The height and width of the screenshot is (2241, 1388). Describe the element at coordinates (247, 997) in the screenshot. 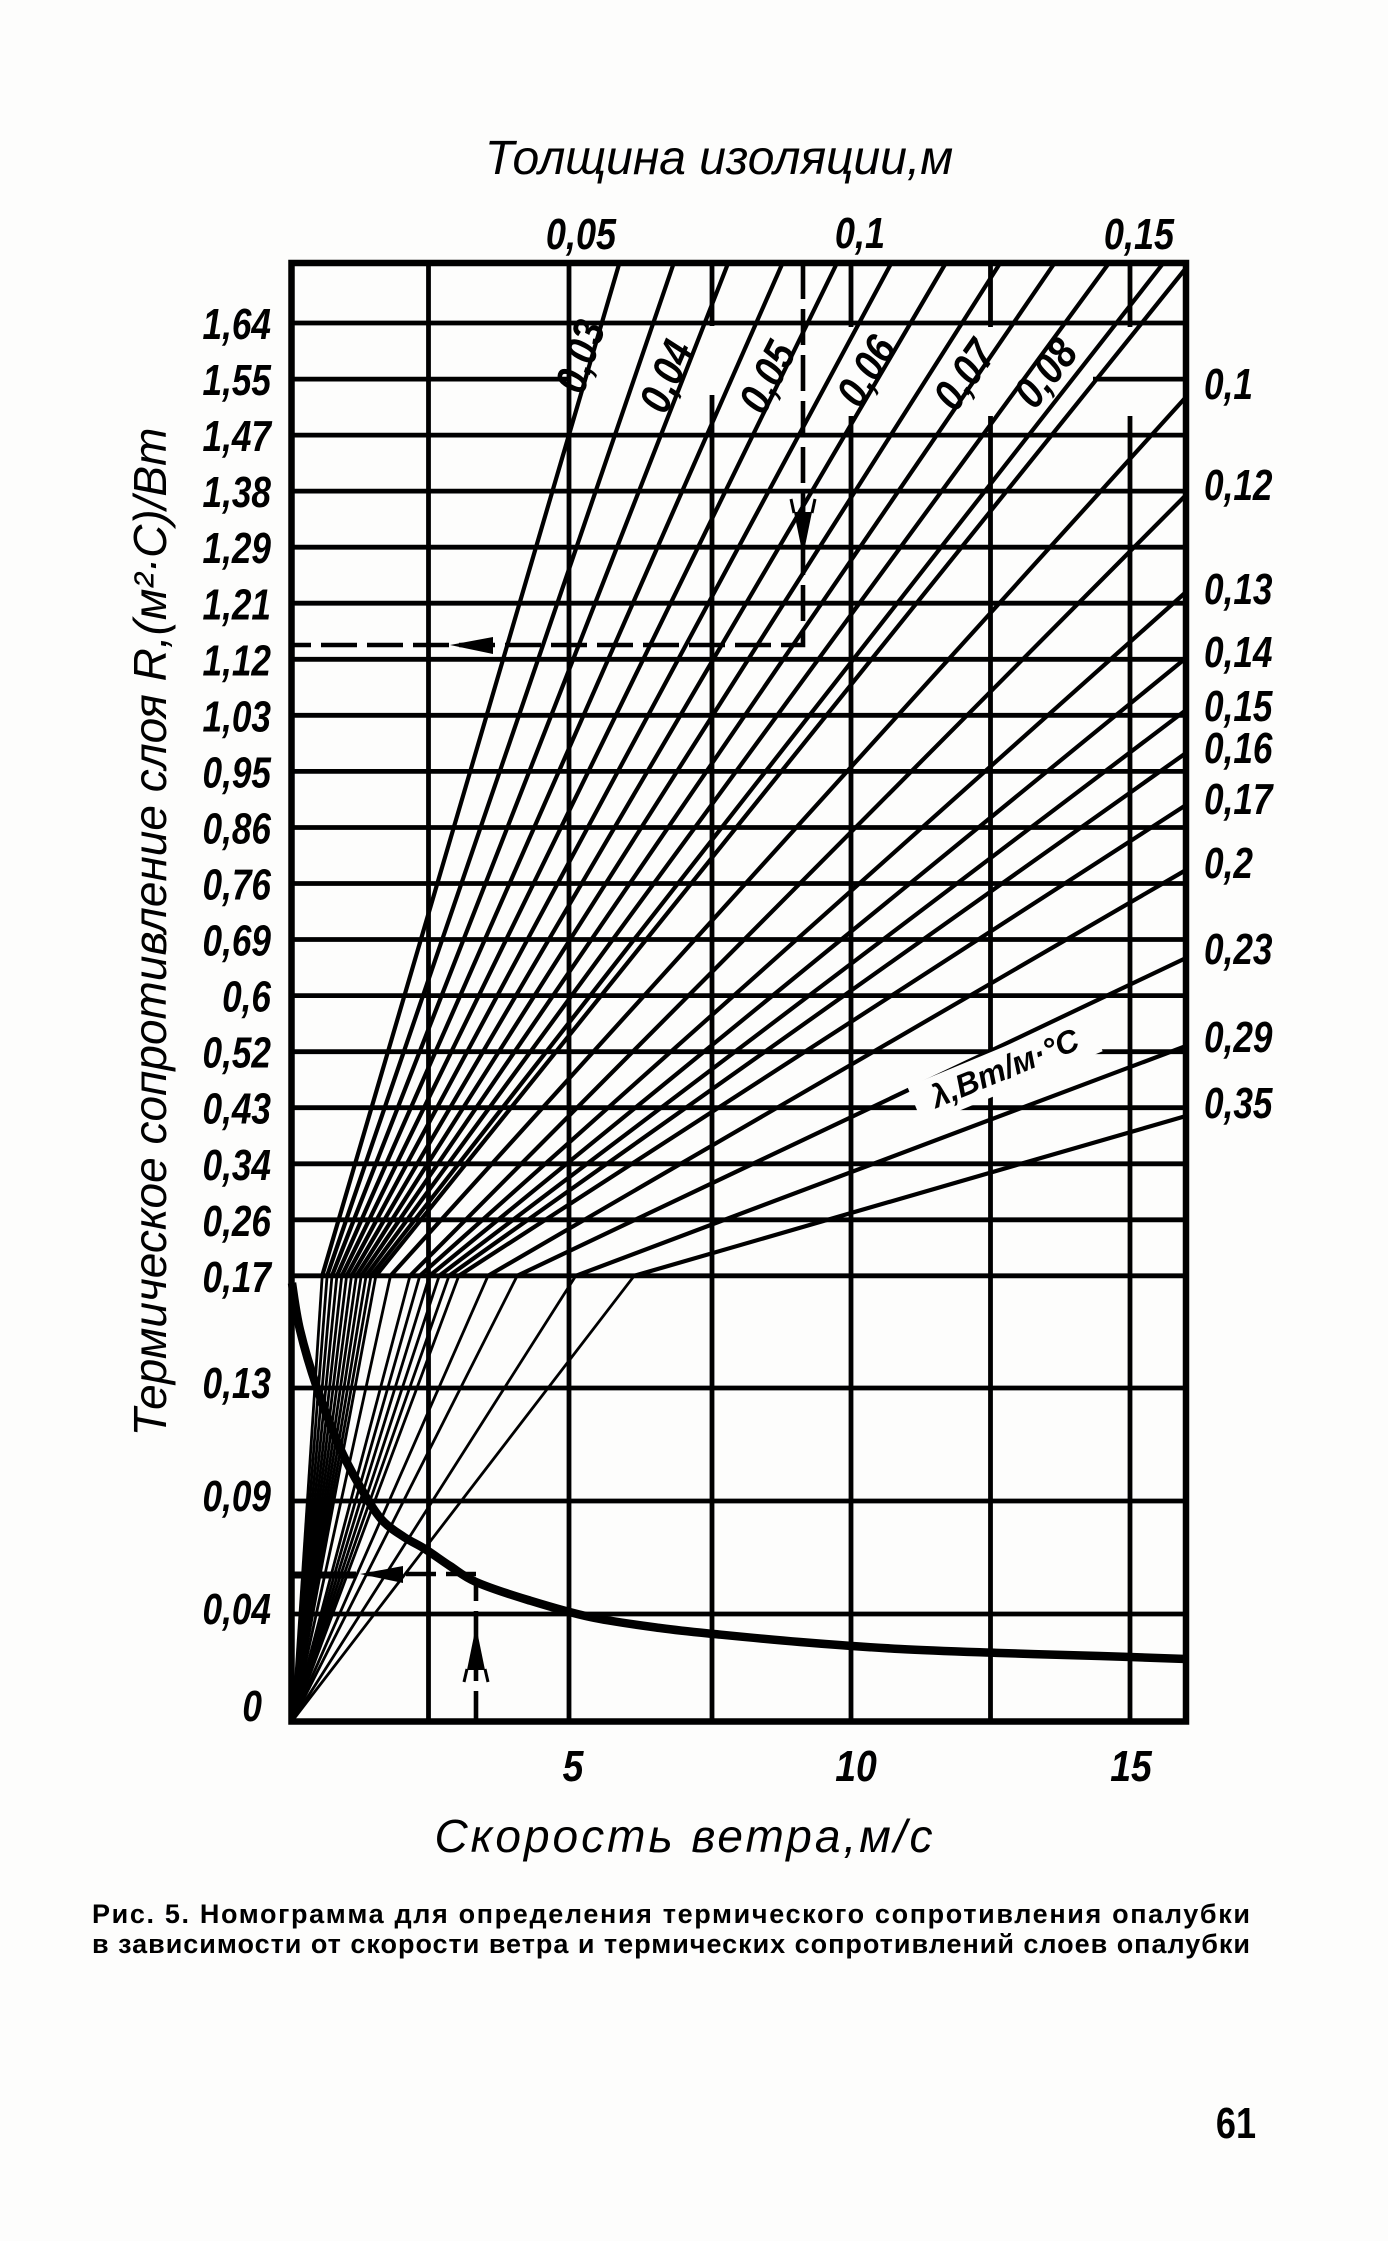

I see `svg-text: 0,6` at that location.